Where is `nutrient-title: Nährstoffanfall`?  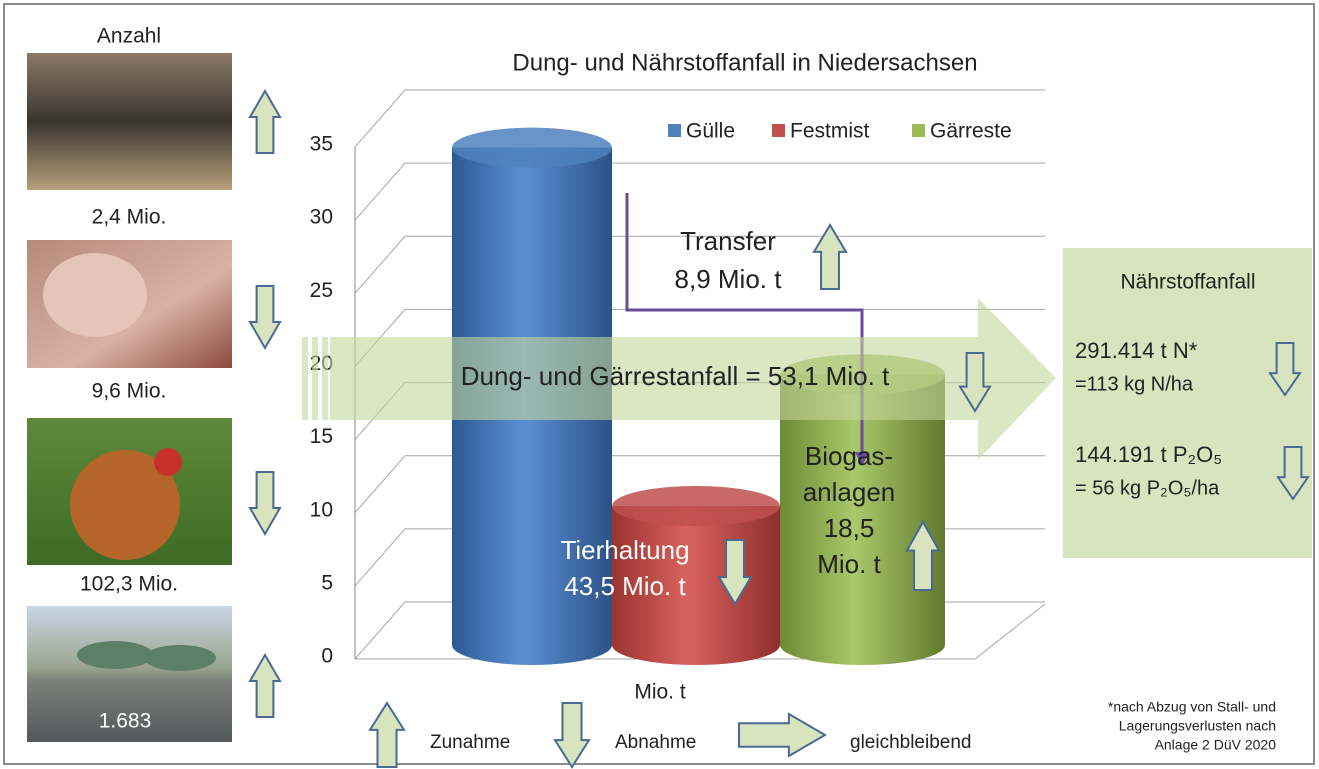
nutrient-title: Nährstoffanfall is located at coordinates (1187, 282).